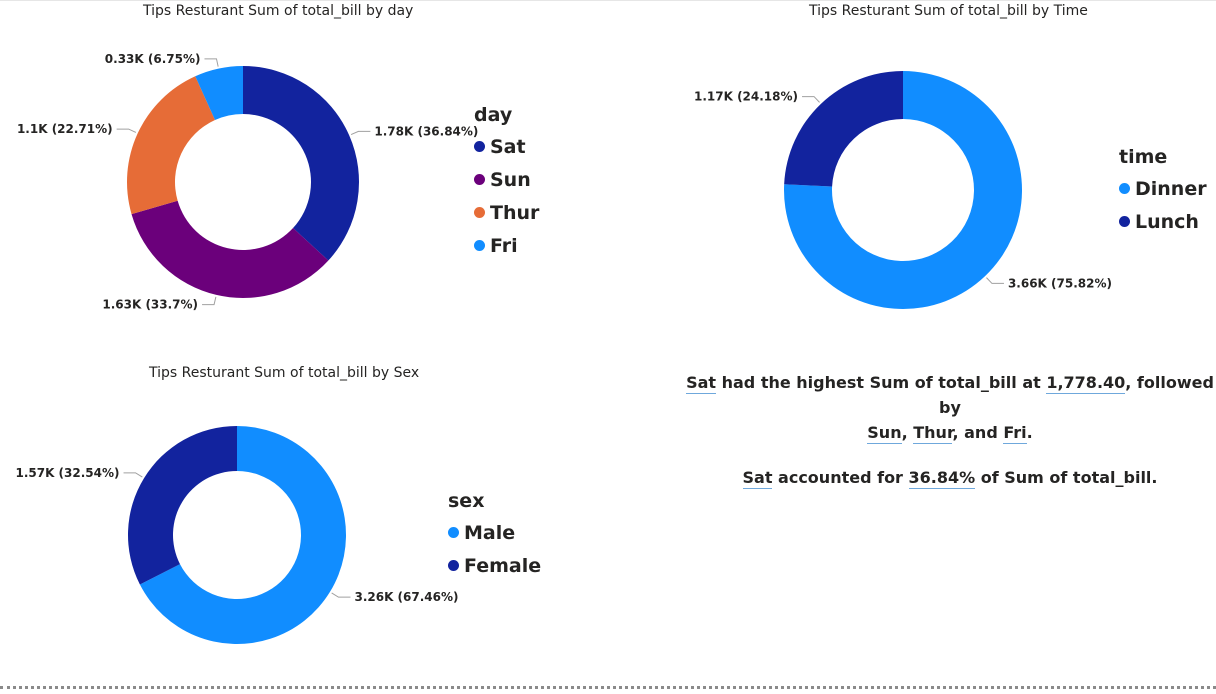 This screenshot has height=694, width=1216. What do you see at coordinates (1086, 383) in the screenshot?
I see `narrative-value: 1,778.40` at bounding box center [1086, 383].